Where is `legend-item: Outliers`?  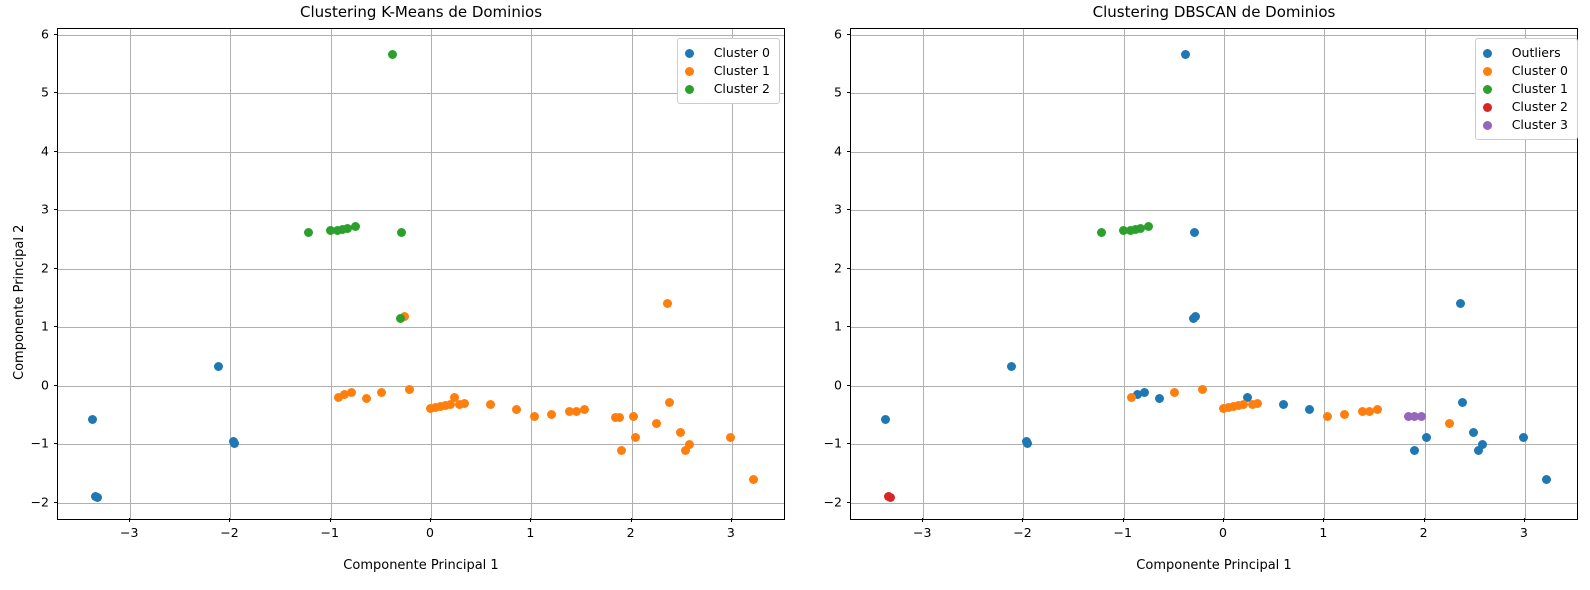
legend-item: Outliers is located at coordinates (1525, 53).